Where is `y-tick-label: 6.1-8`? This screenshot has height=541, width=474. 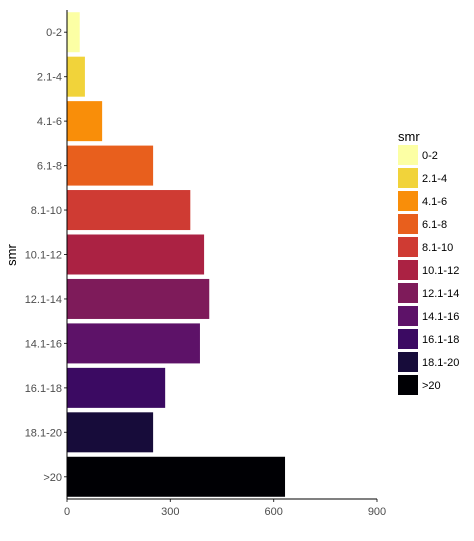
y-tick-label: 6.1-8 is located at coordinates (49, 167).